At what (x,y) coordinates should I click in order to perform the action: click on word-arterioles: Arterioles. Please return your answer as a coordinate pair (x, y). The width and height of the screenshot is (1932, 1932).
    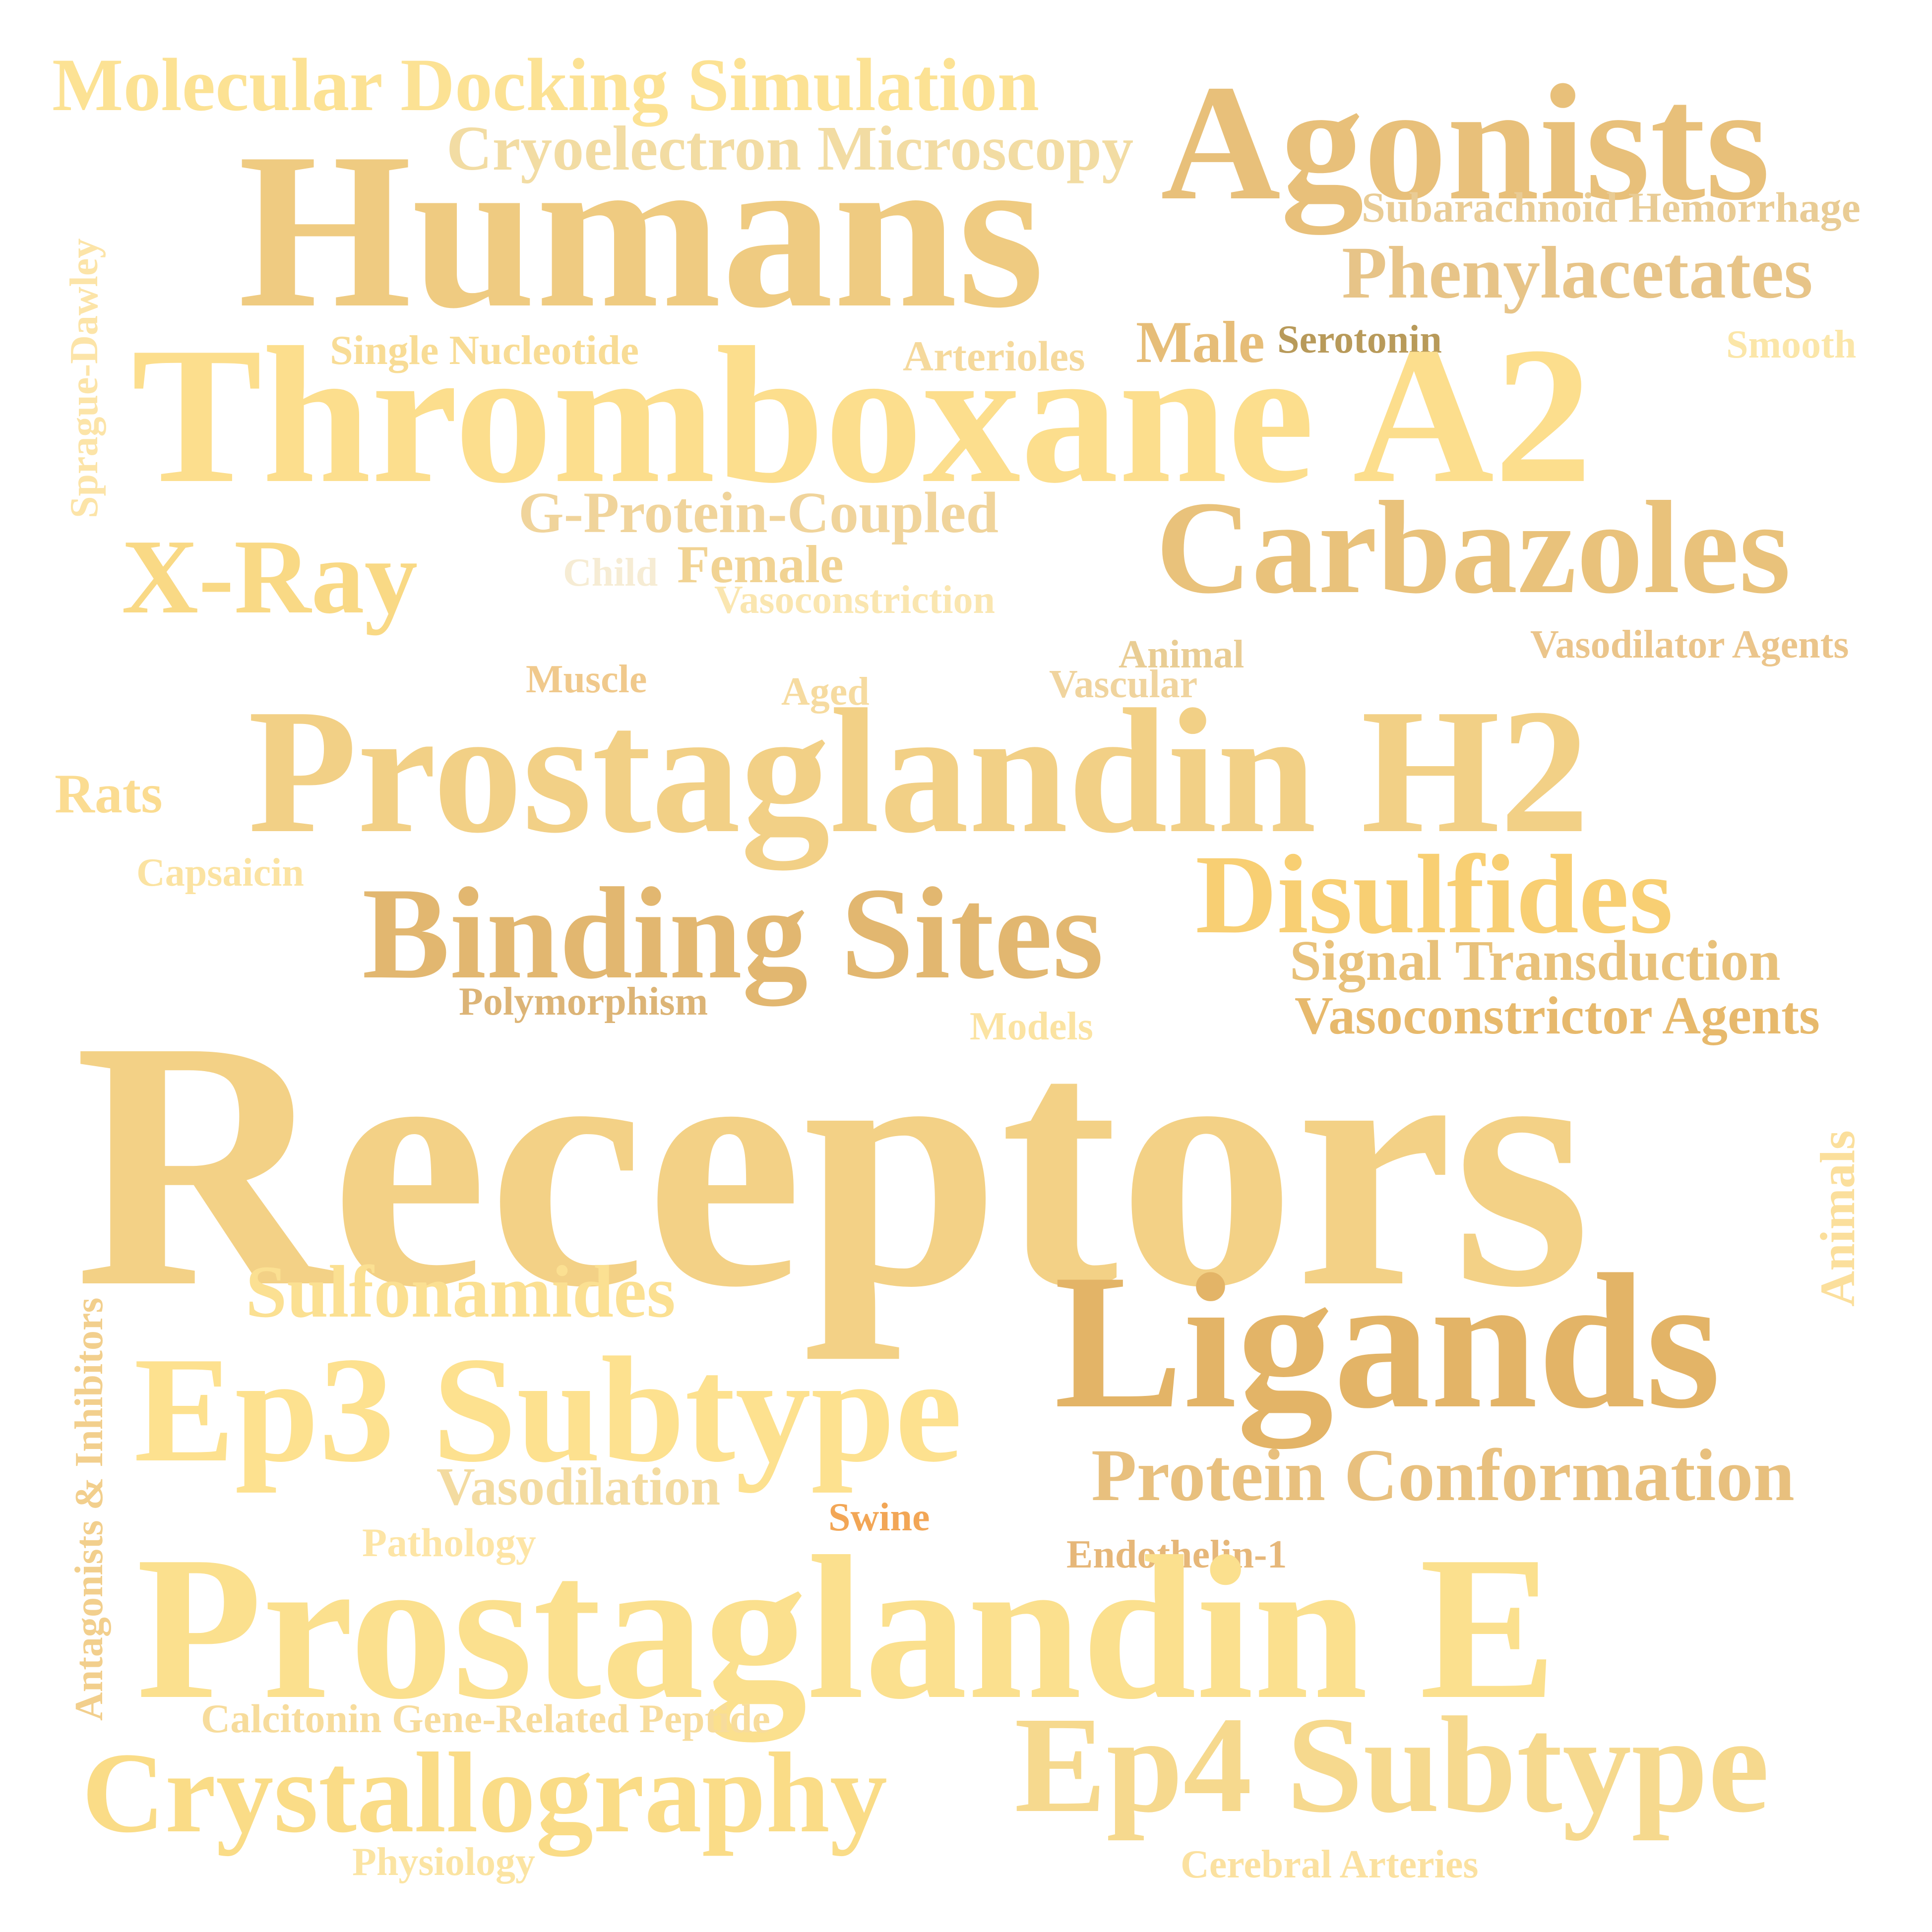
    Looking at the image, I should click on (994, 356).